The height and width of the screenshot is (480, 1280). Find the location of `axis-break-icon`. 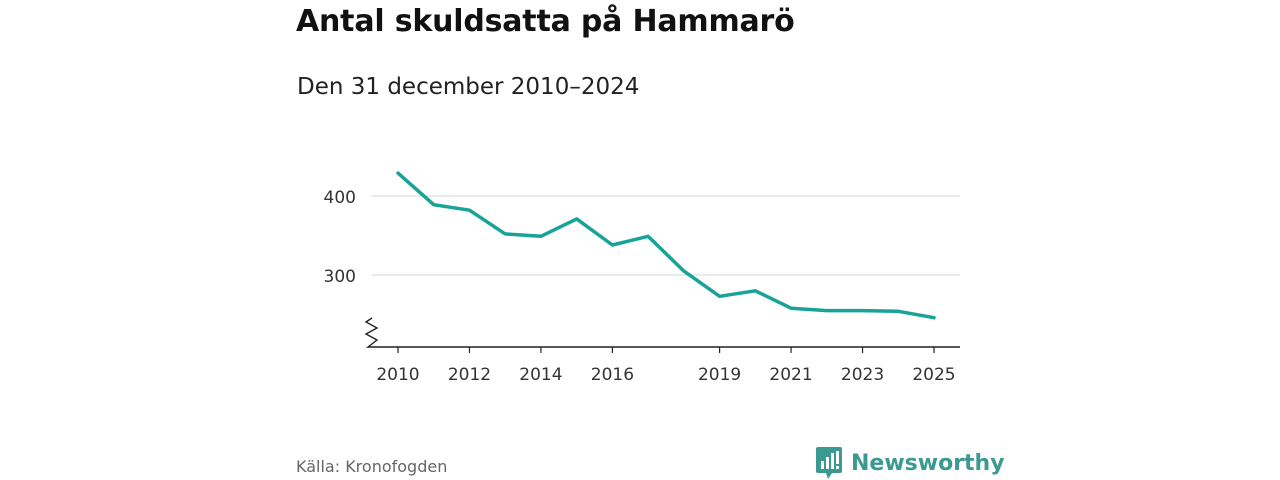

axis-break-icon is located at coordinates (371, 332).